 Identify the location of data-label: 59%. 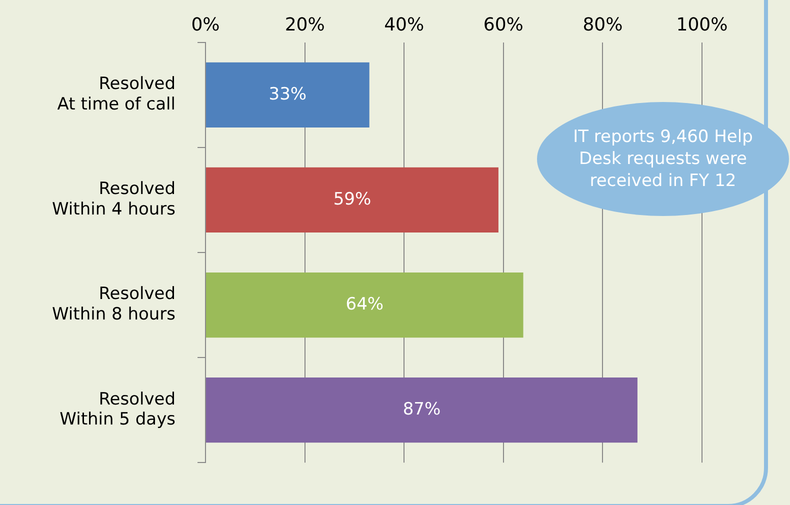
(352, 199).